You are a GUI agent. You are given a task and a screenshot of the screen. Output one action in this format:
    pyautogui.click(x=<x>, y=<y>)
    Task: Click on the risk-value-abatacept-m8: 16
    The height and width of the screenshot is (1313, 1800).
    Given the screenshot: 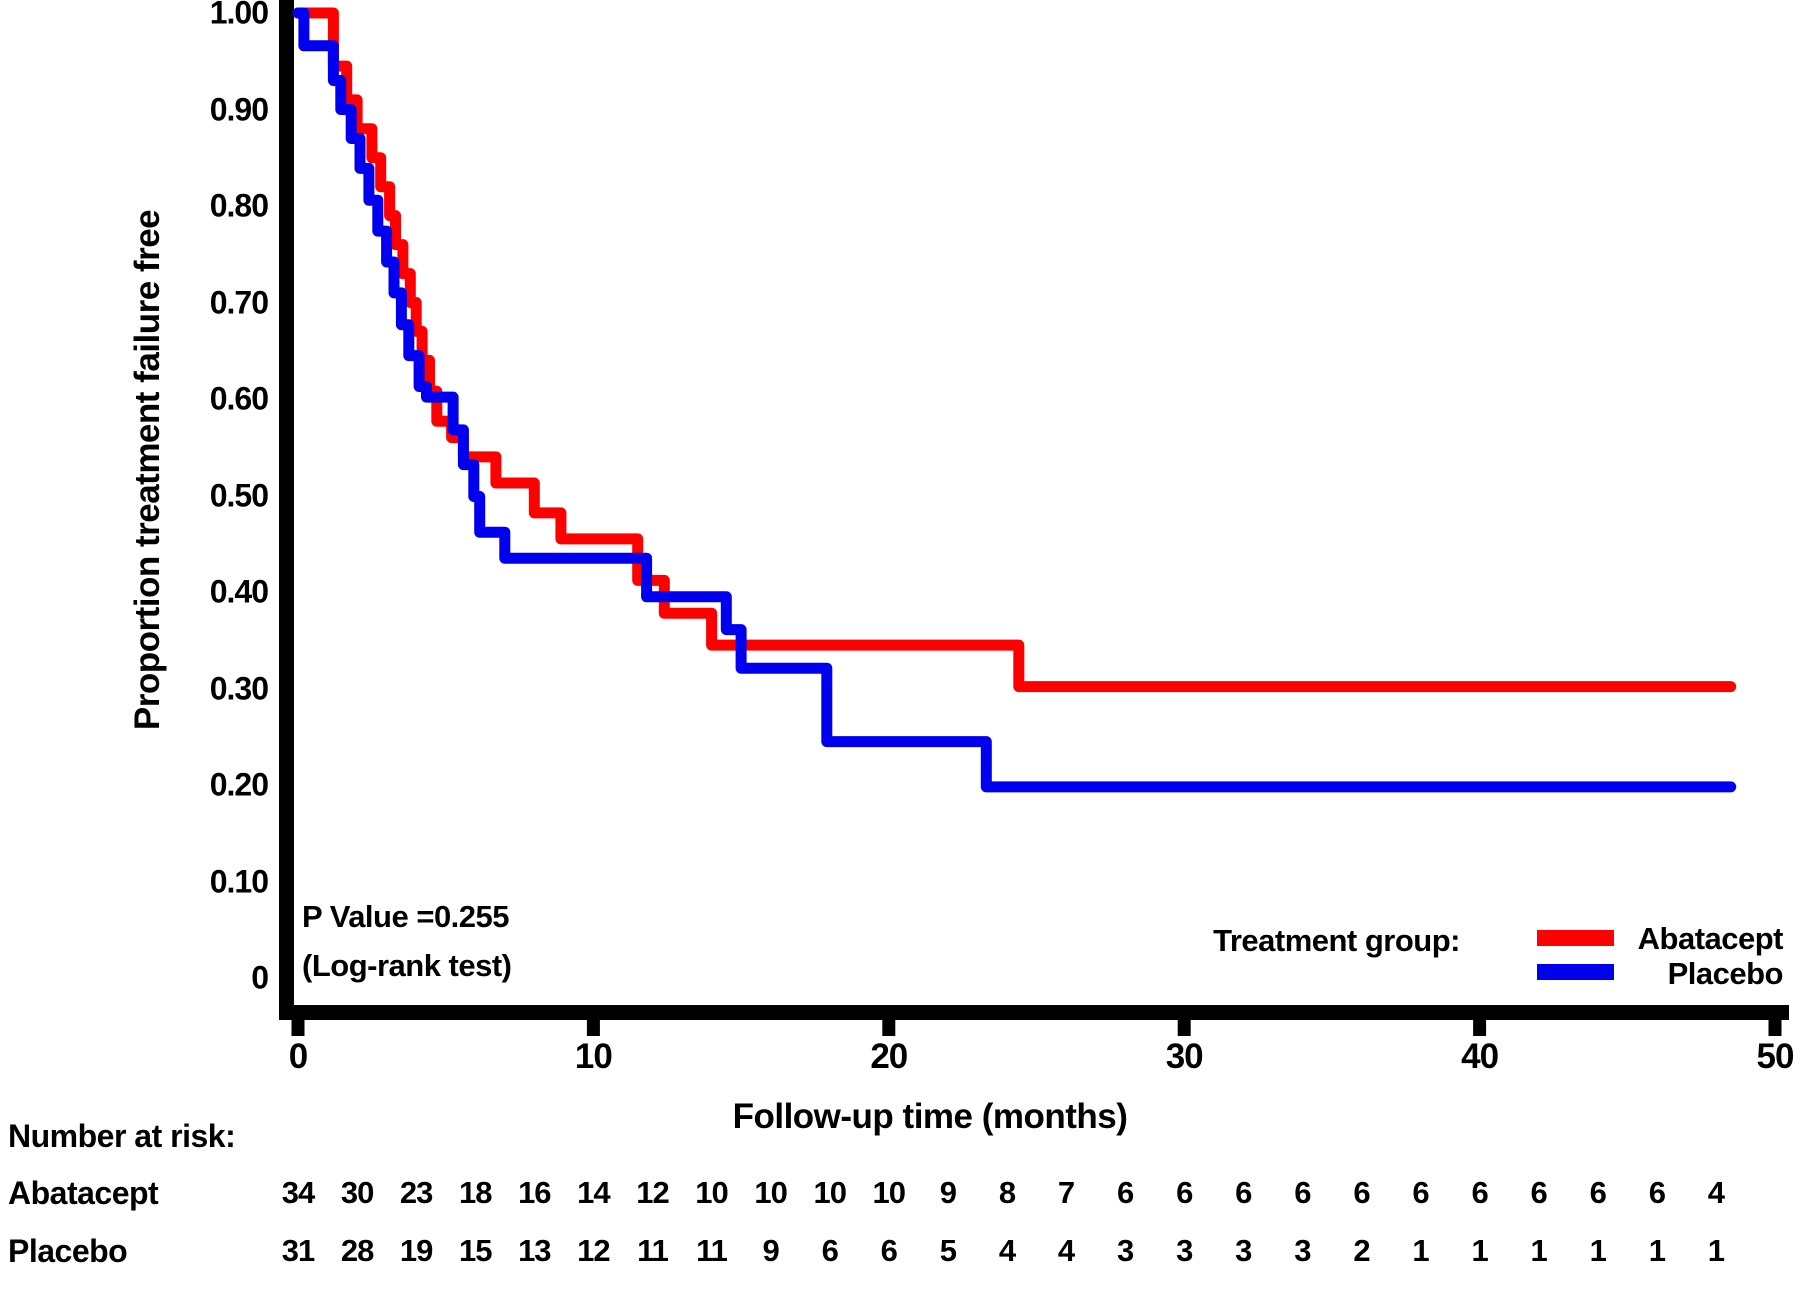 What is the action you would take?
    pyautogui.click(x=534, y=1192)
    